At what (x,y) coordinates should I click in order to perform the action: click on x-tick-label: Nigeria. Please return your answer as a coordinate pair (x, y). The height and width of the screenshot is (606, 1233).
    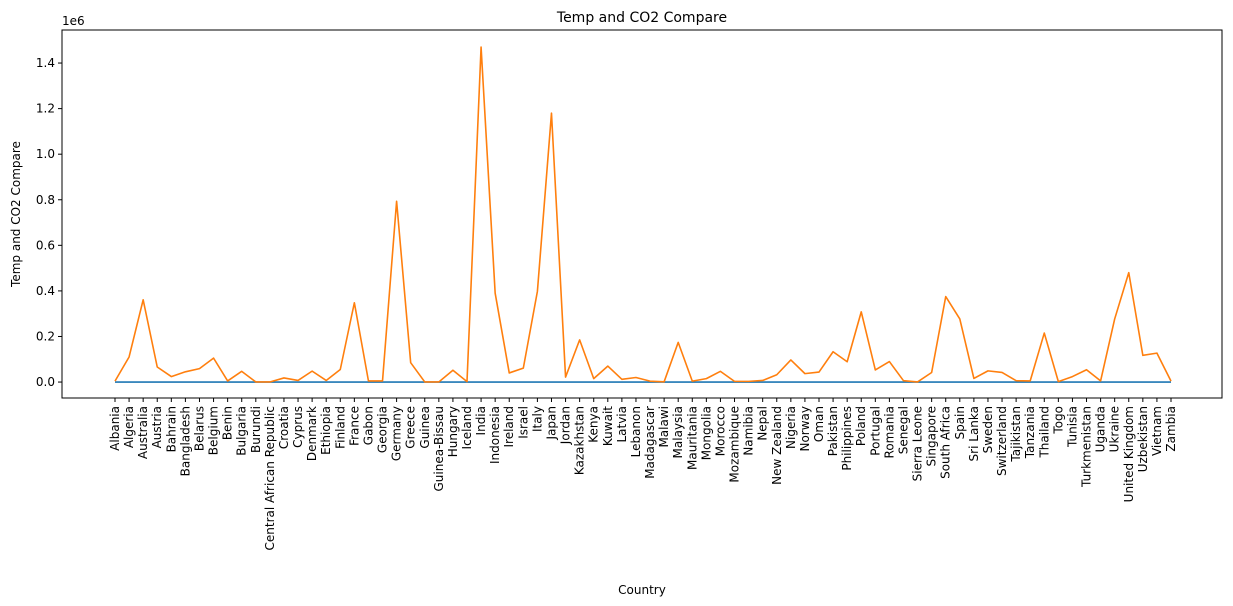
    Looking at the image, I should click on (791, 427).